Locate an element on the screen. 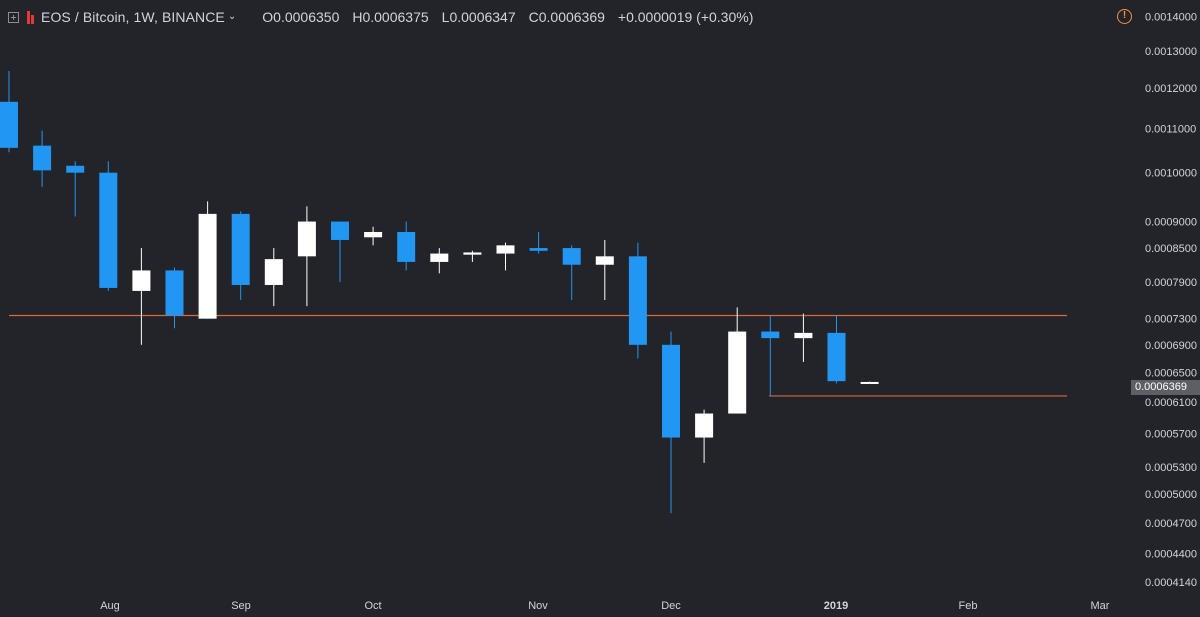 The image size is (1200, 617). warning-icon: ! is located at coordinates (1124, 16).